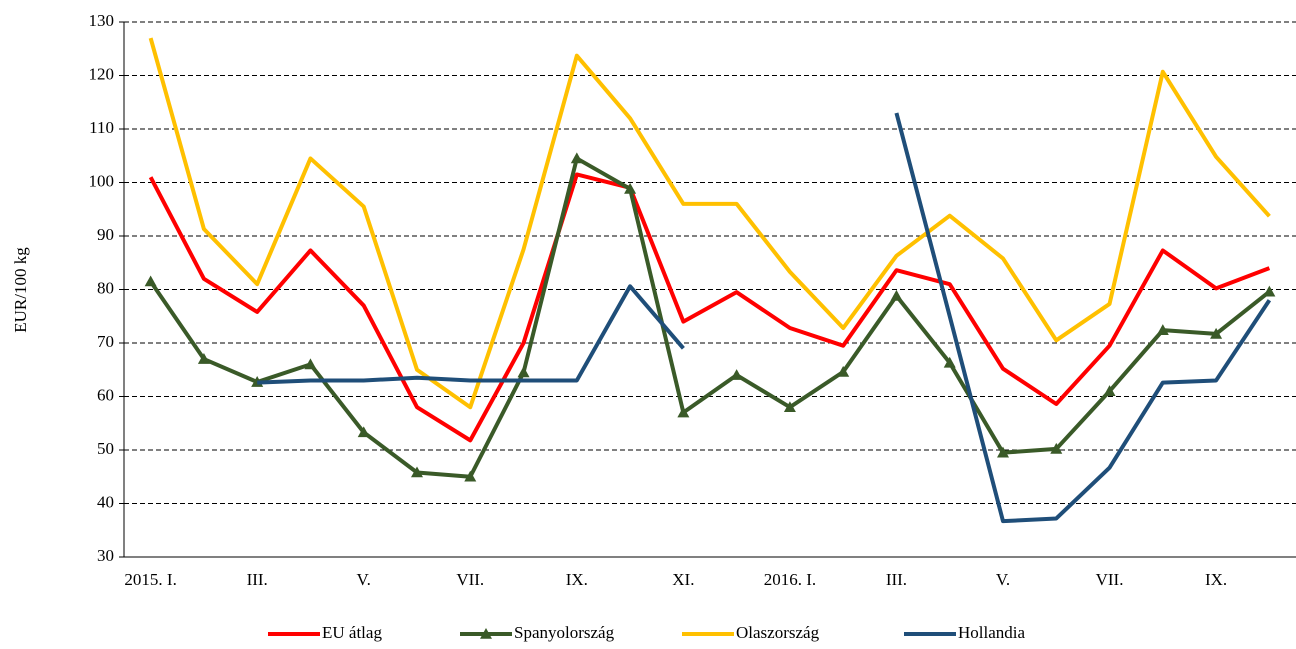 The image size is (1296, 649). I want to click on y-tick-label: 30, so click(105, 555).